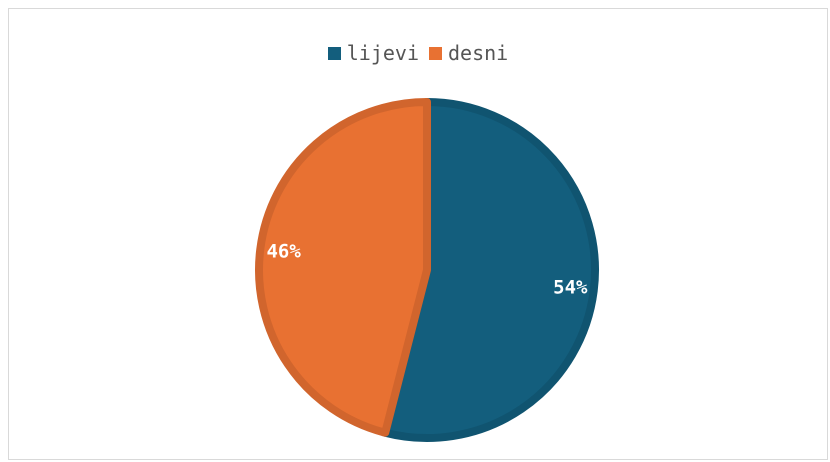 The image size is (830, 462). Describe the element at coordinates (334, 53) in the screenshot. I see `legend-swatch-lijevi` at that location.